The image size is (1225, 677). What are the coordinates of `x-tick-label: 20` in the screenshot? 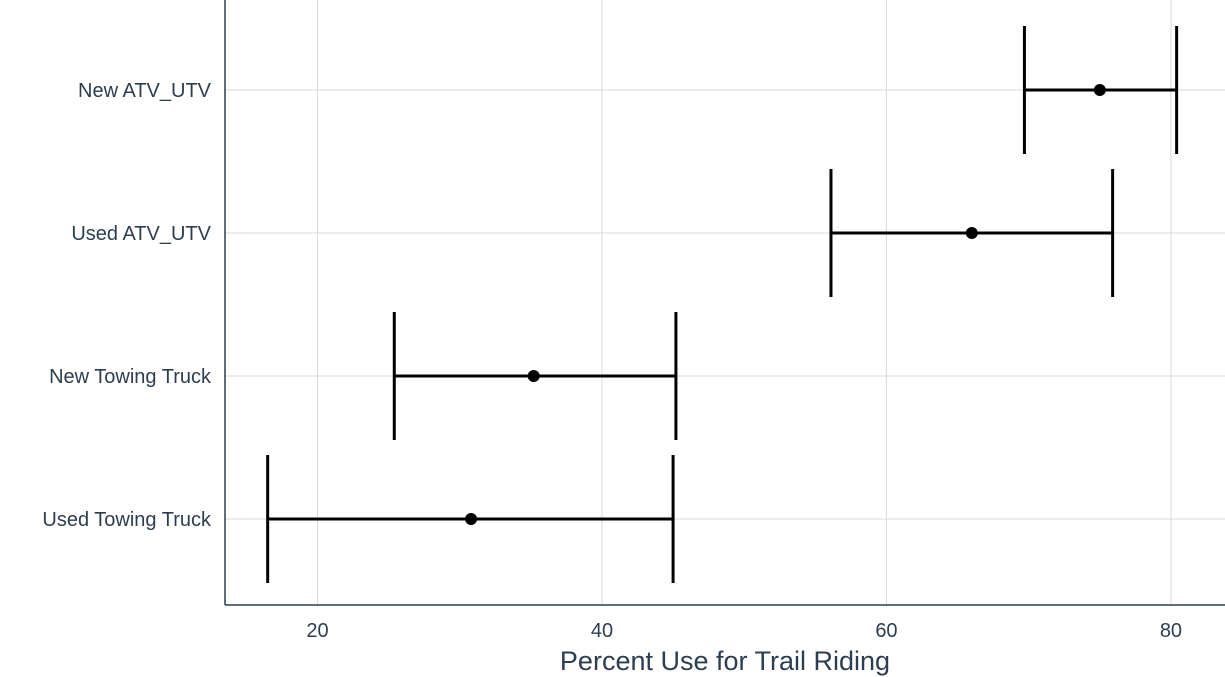 It's located at (317, 631).